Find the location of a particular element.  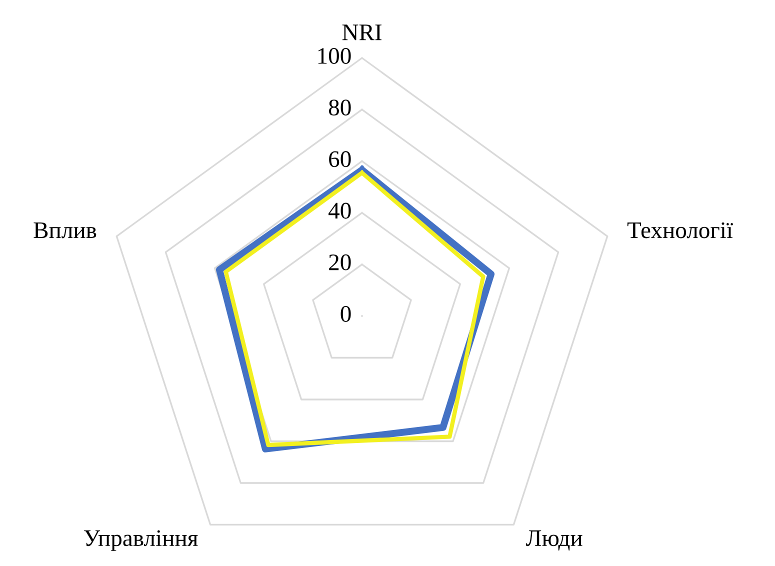

spoke-label: NRI is located at coordinates (362, 32).